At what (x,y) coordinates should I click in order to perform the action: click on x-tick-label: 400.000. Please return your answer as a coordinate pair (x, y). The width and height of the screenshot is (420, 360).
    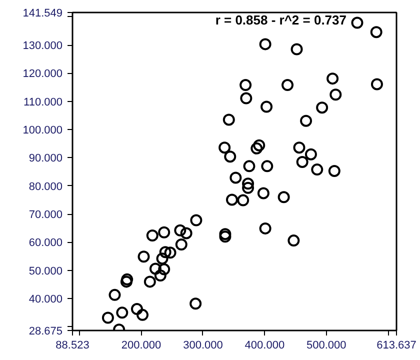
    Looking at the image, I should click on (264, 346).